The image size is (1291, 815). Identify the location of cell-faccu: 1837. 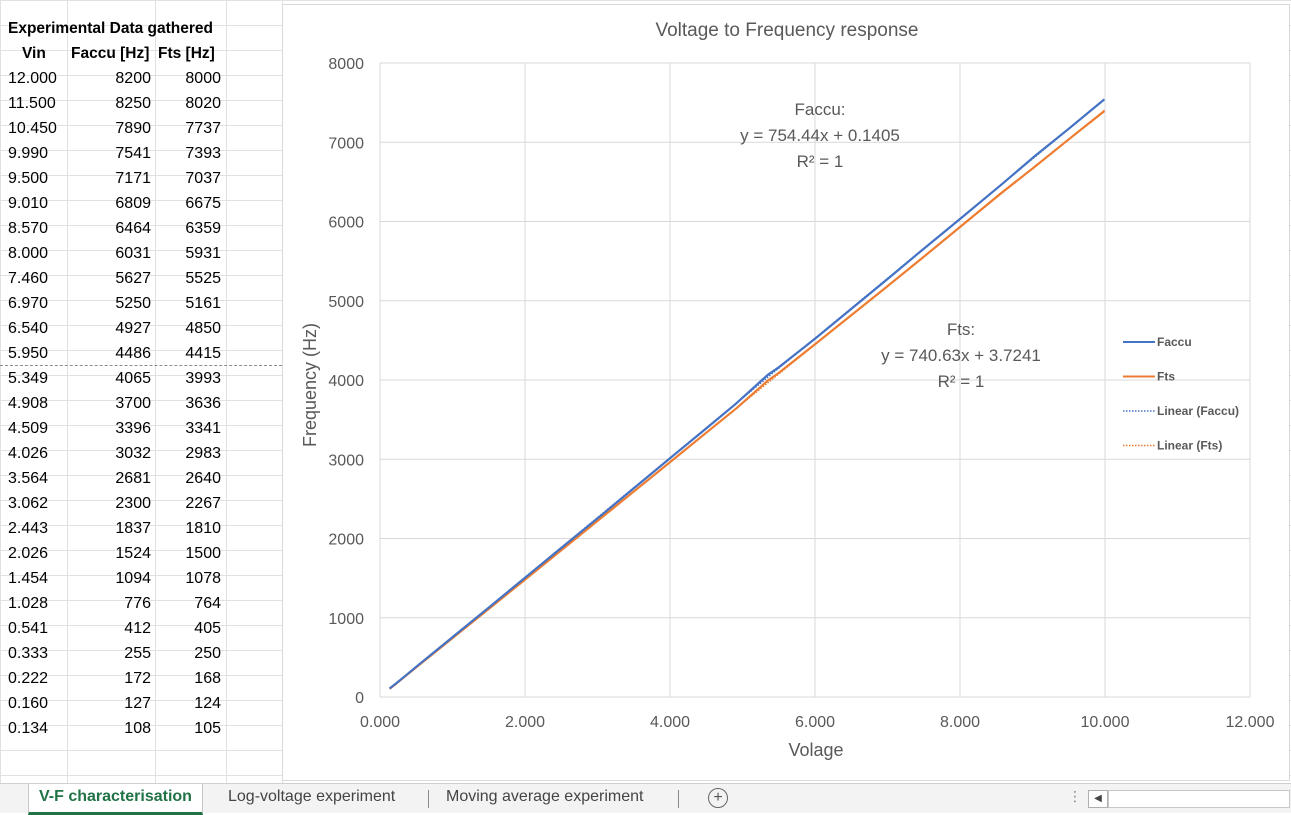
(133, 528).